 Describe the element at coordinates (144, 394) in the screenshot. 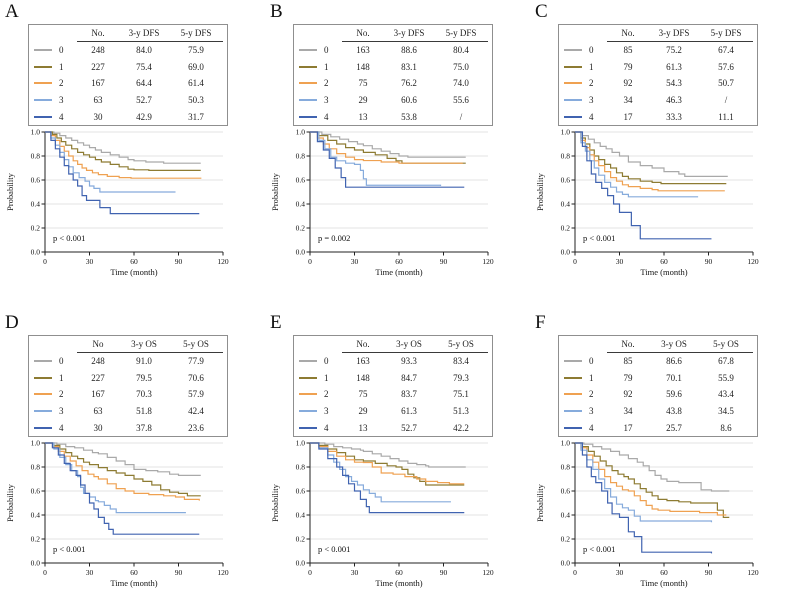

I see `group-3y-value: 70.3` at that location.